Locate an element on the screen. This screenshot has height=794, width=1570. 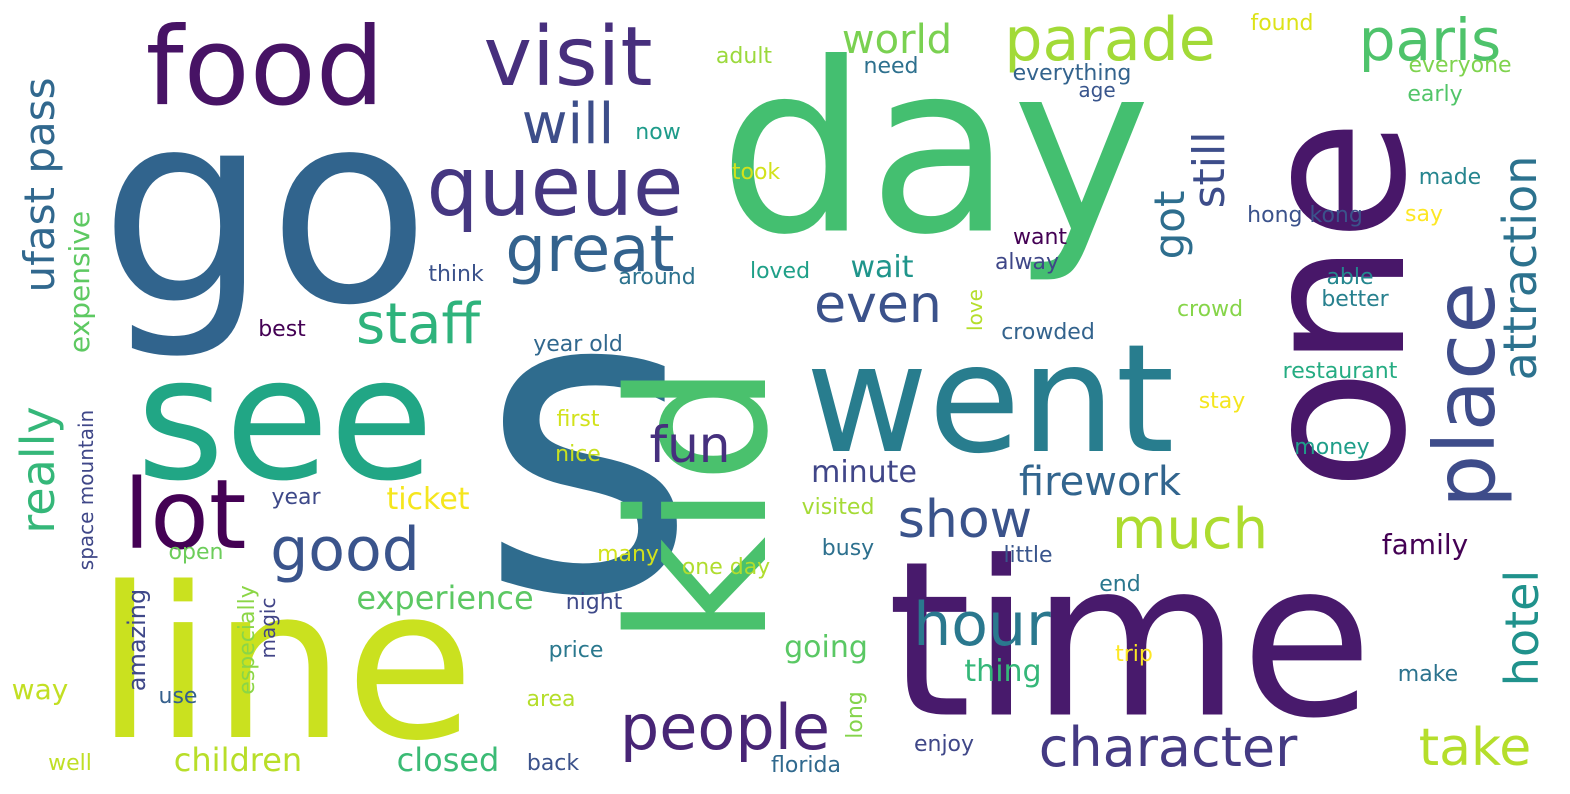
word-wait: wait is located at coordinates (882, 267).